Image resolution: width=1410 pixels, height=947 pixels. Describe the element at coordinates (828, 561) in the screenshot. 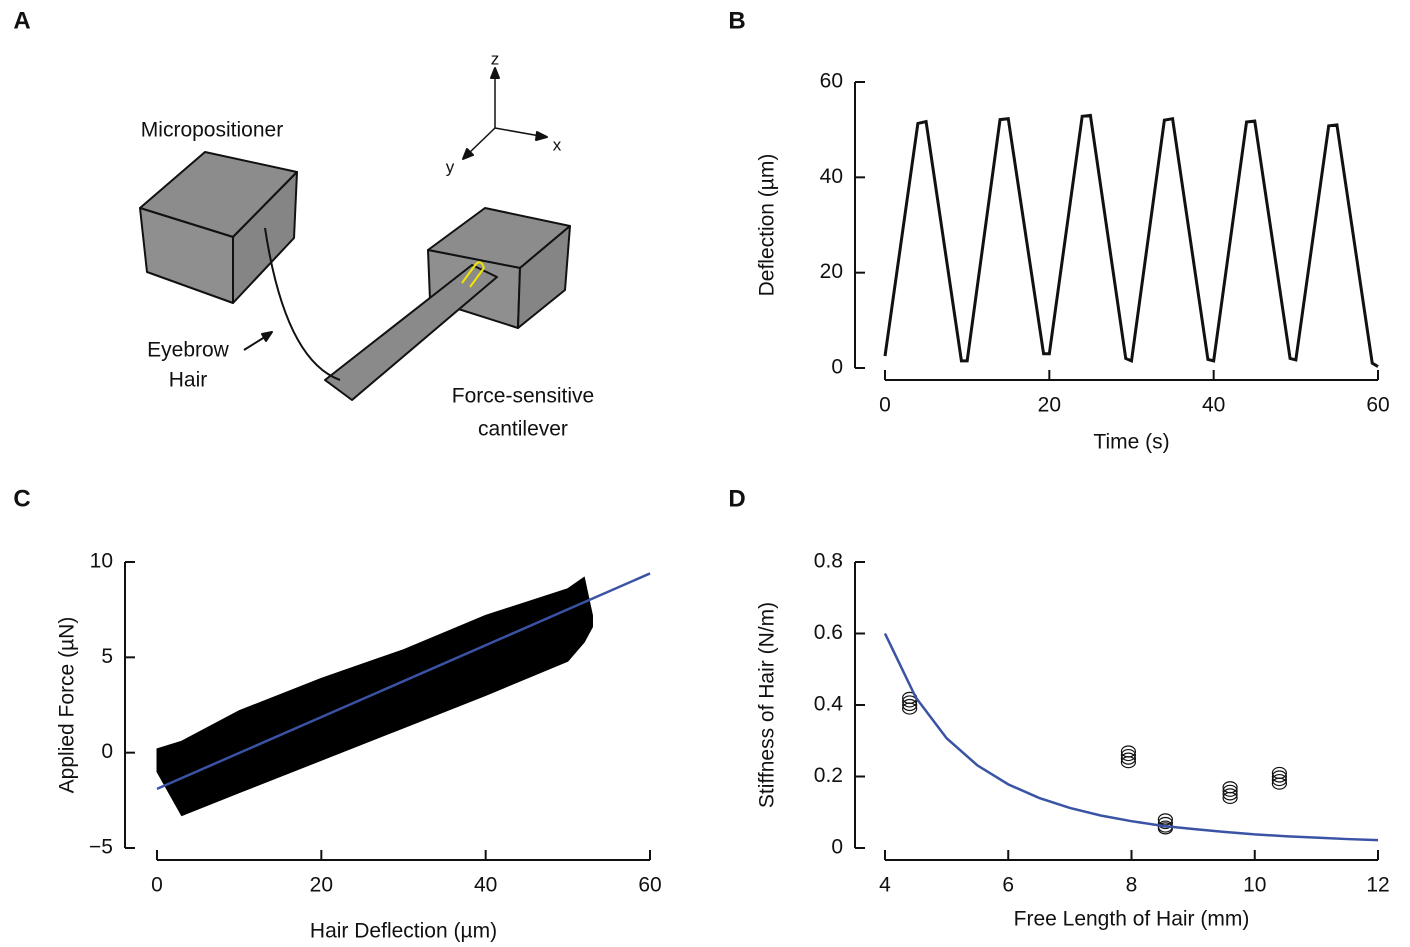

I see `y-tick-label: 0.8` at that location.